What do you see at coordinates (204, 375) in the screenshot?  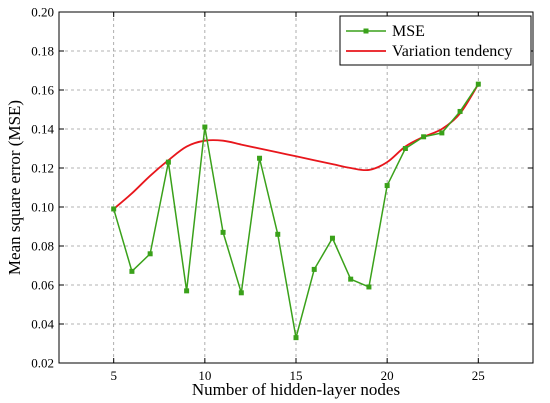 I see `x-tick-label: 10` at bounding box center [204, 375].